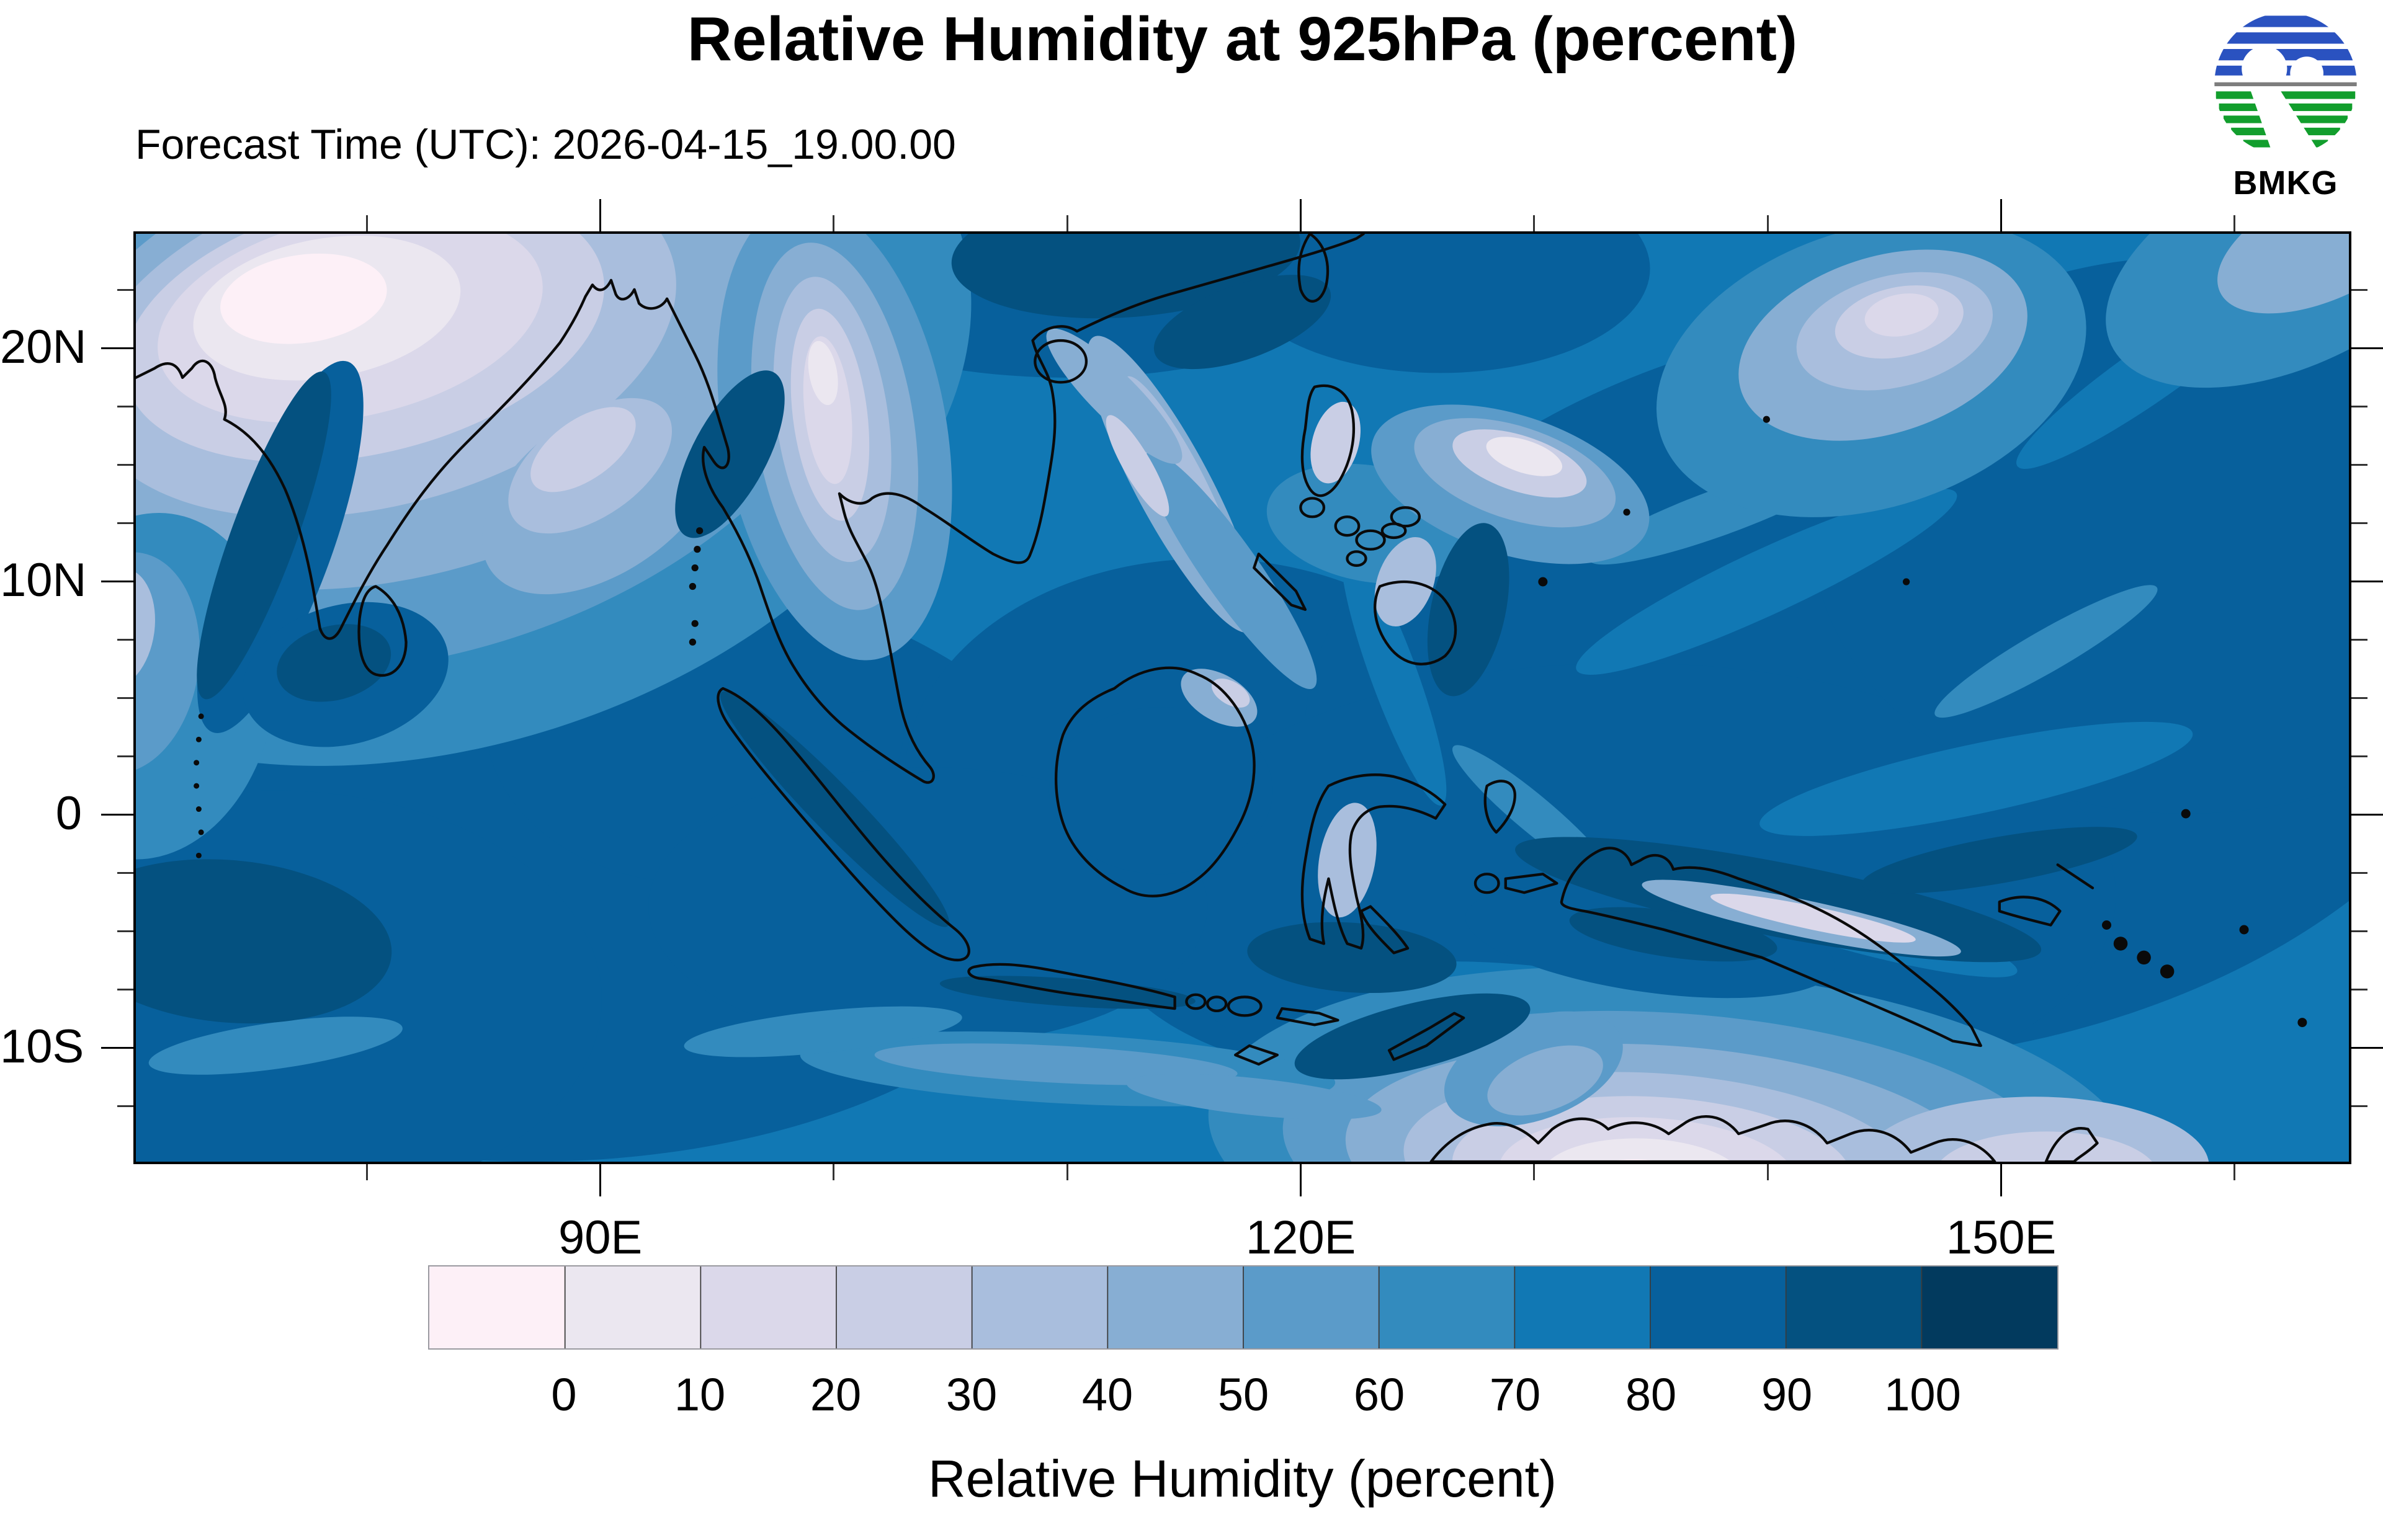  I want to click on lat-label-0: 0, so click(68, 813).